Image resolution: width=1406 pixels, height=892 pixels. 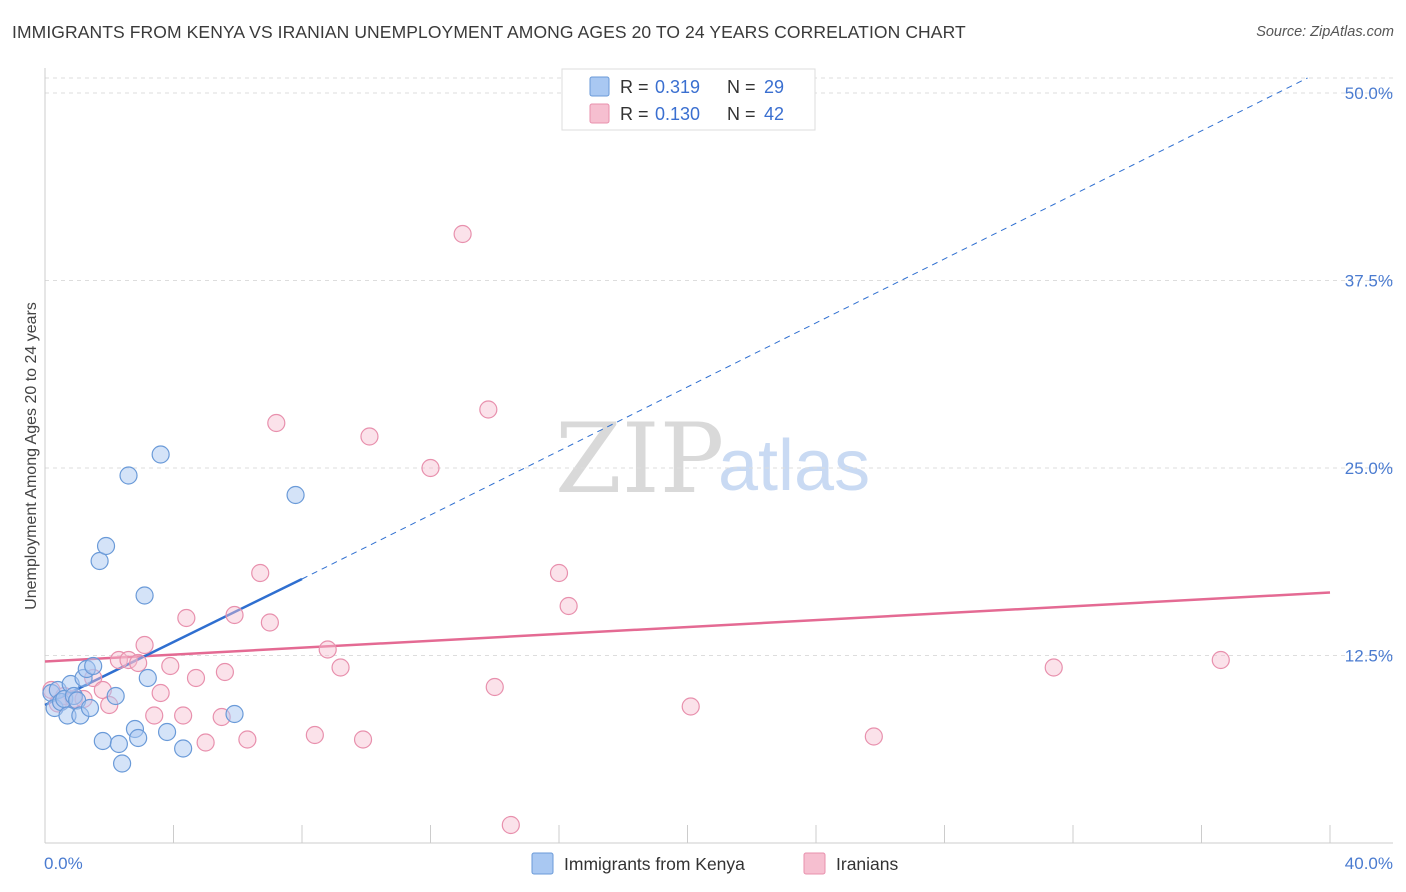 What do you see at coordinates (599, 86) in the screenshot?
I see `legend-kenya-swatch` at bounding box center [599, 86].